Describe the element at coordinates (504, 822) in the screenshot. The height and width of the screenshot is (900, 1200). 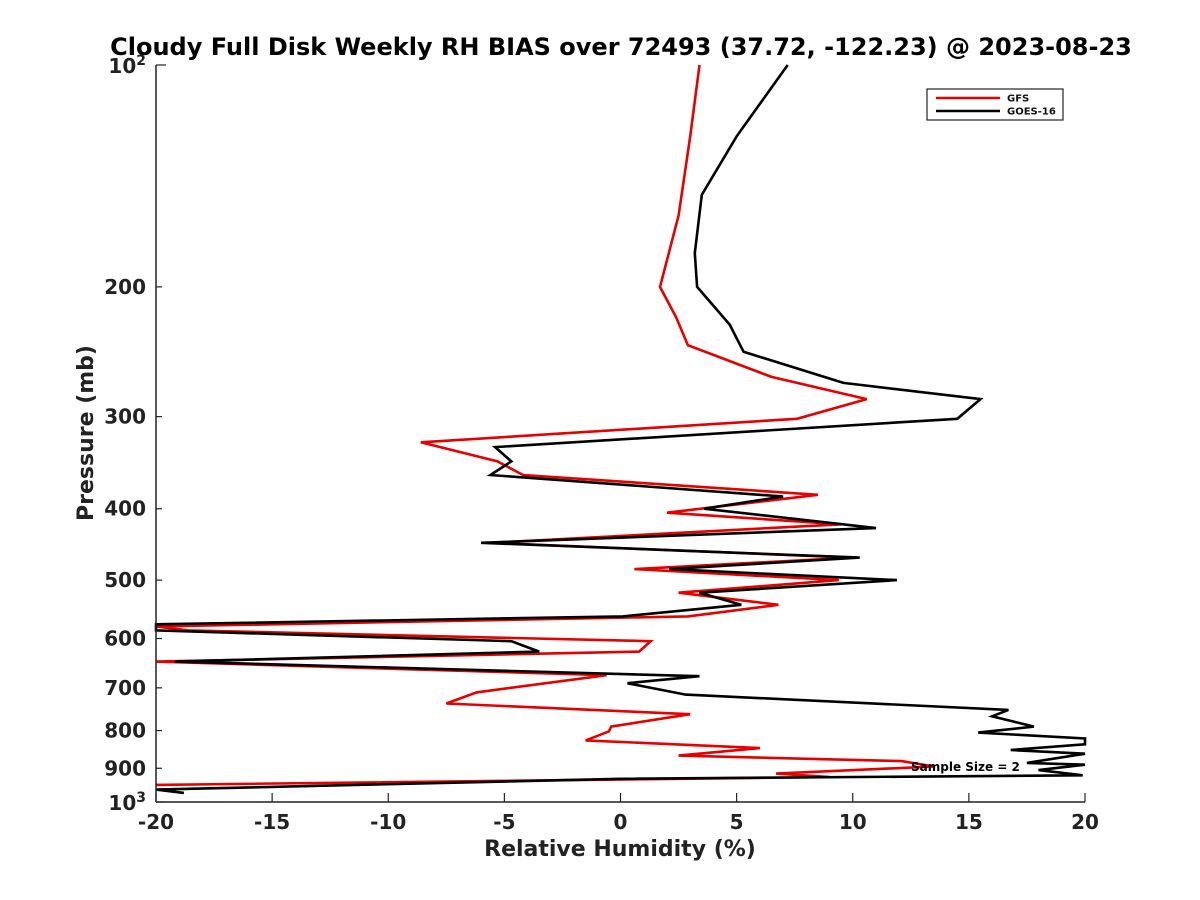
I see `x-tick-label: -5` at that location.